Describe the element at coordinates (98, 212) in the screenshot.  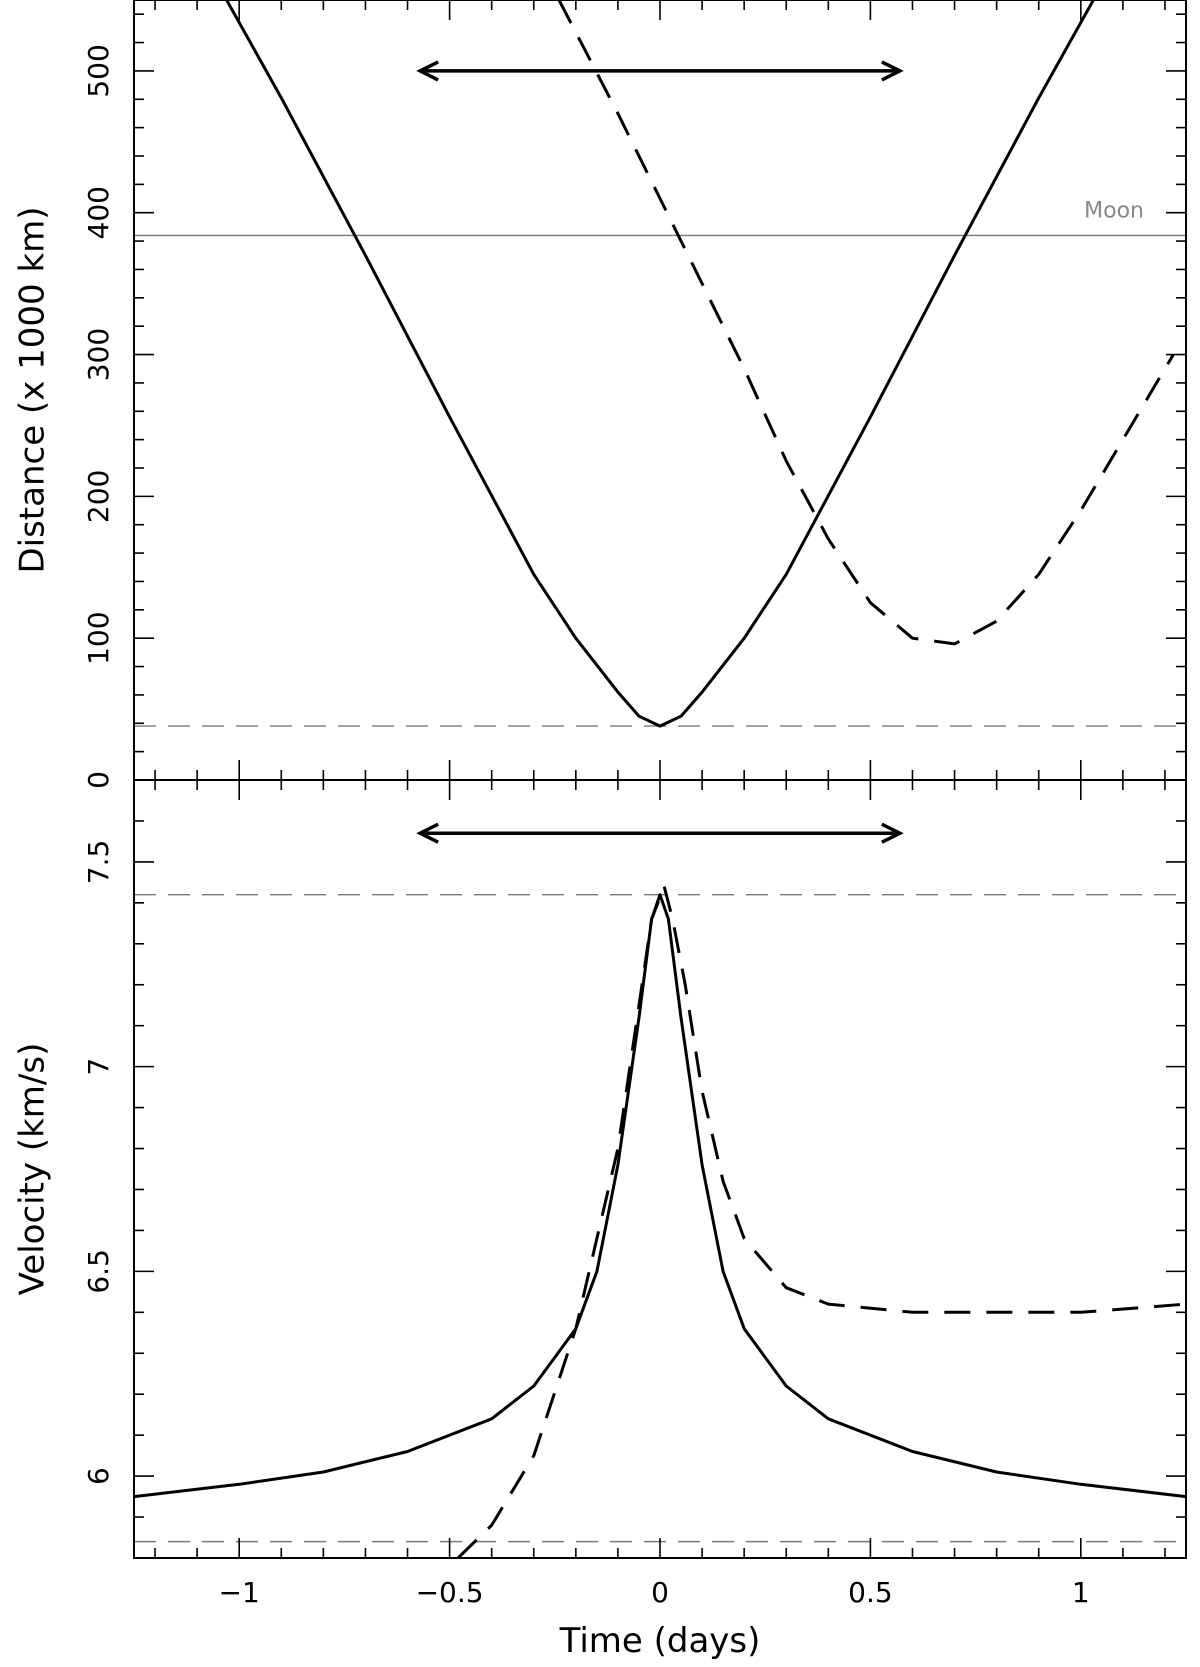
I see `distance-tick-label: 400` at that location.